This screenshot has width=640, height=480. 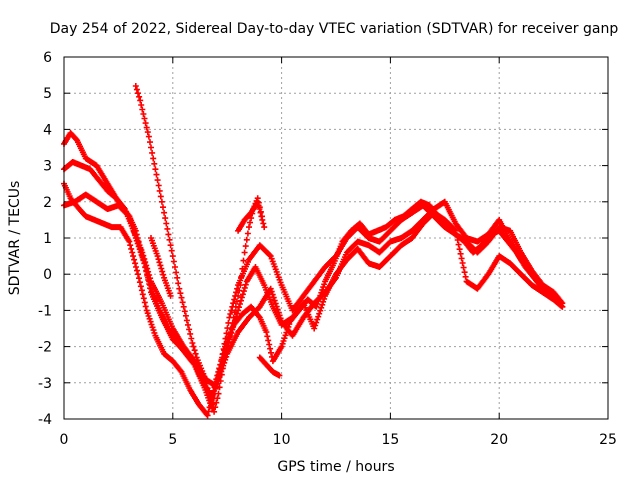 I want to click on y-tick-label: 2, so click(x=47, y=203).